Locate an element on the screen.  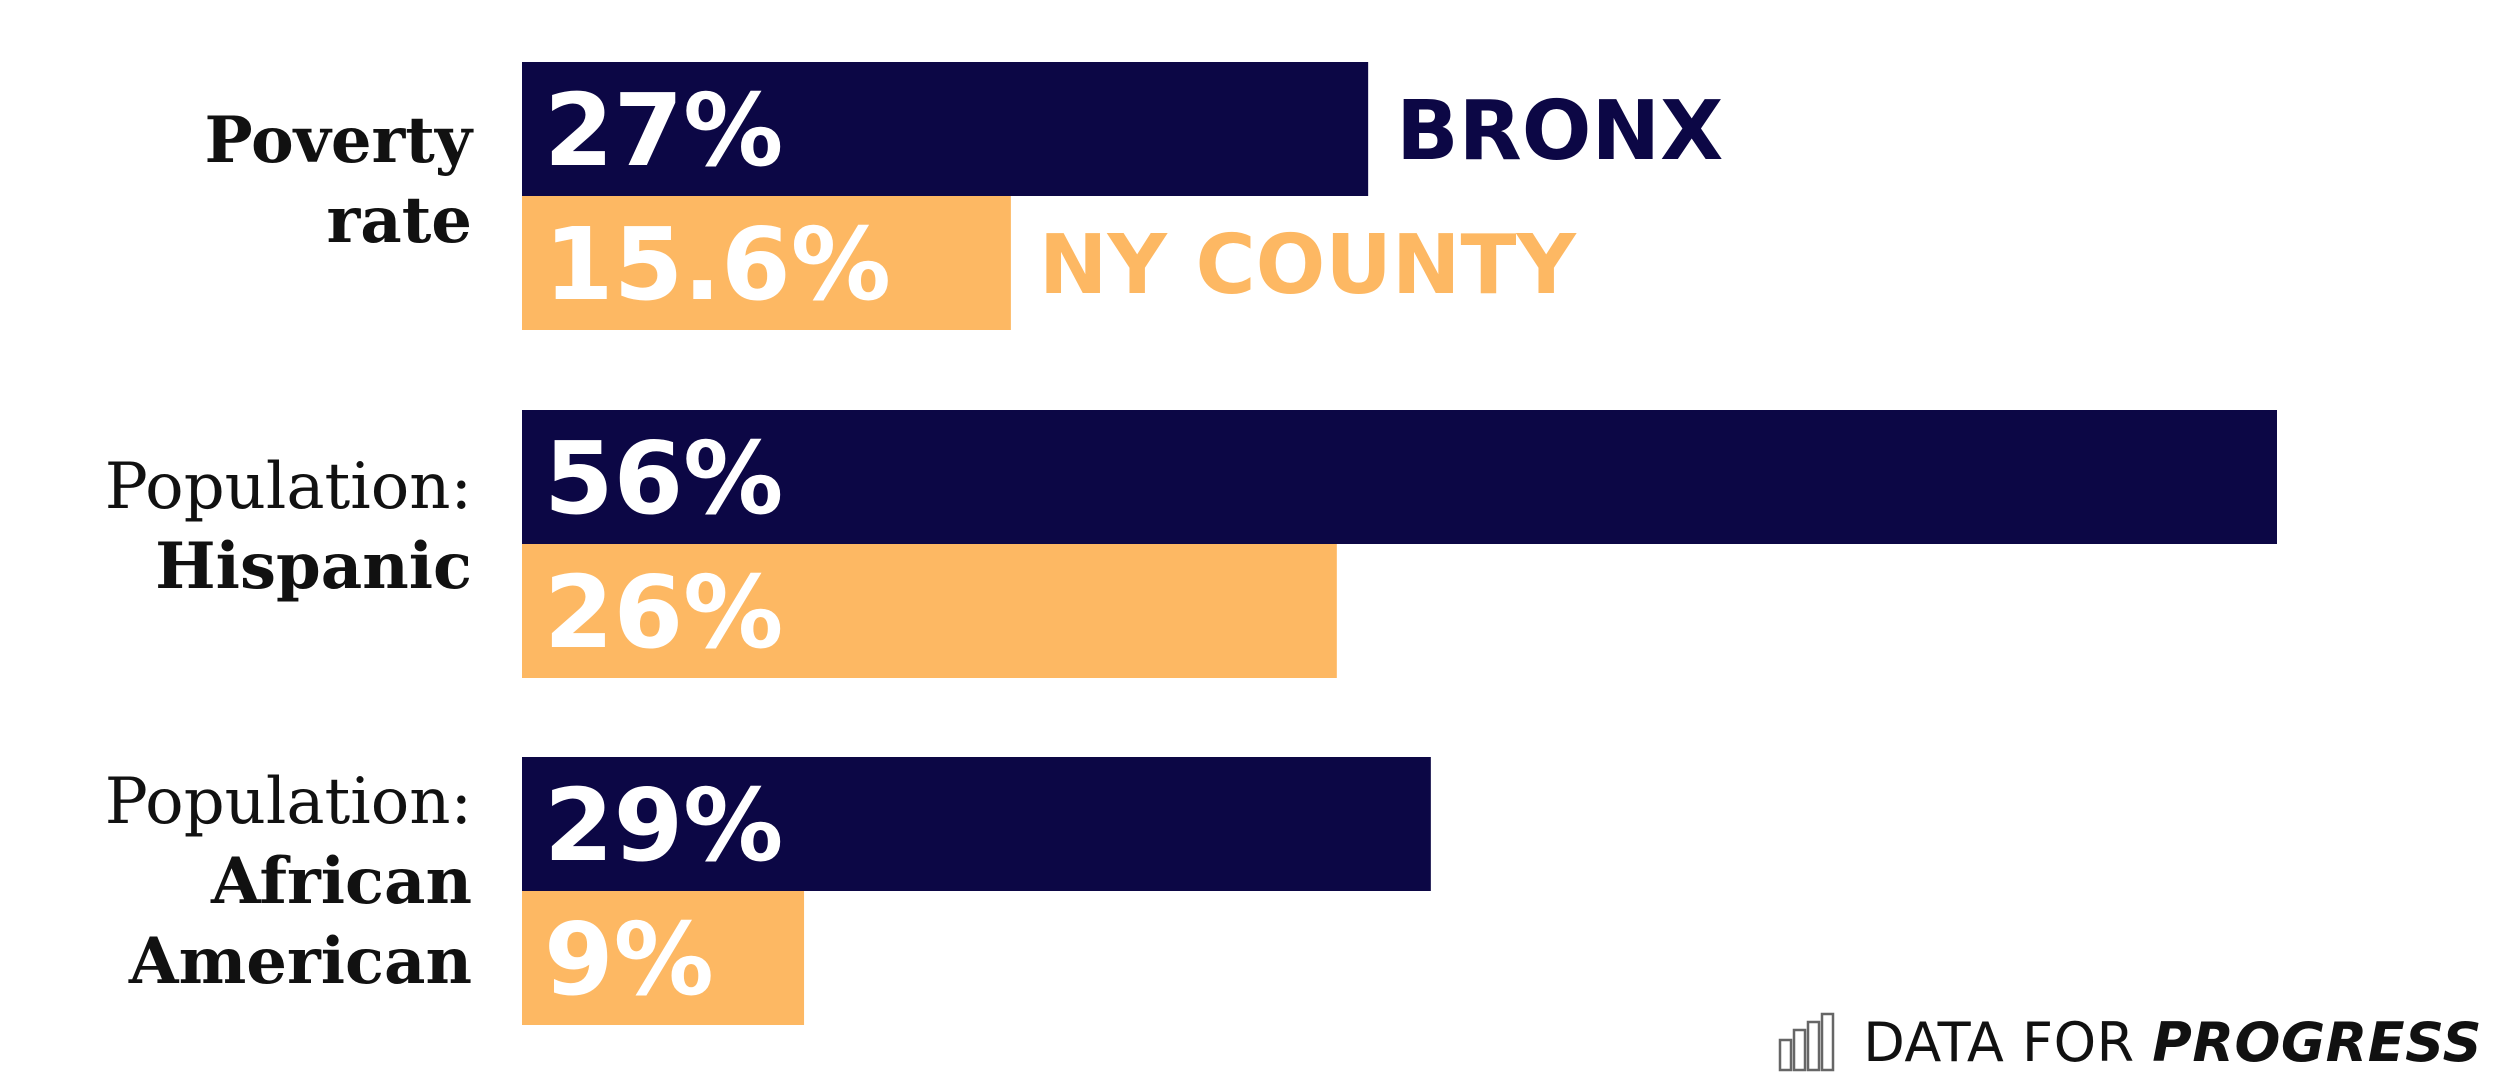
brand-bold-text: PROGRESS is located at coordinates (2317, 1042).